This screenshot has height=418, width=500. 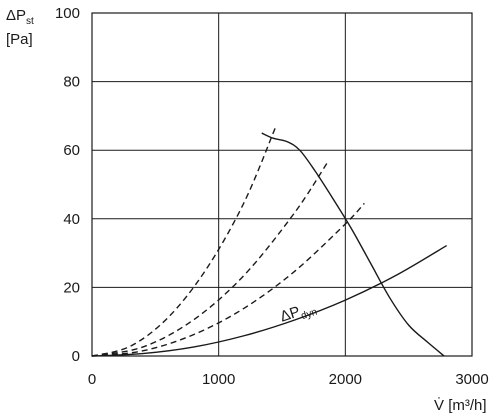 I want to click on series-label-symbol: ΔP, so click(x=290, y=314).